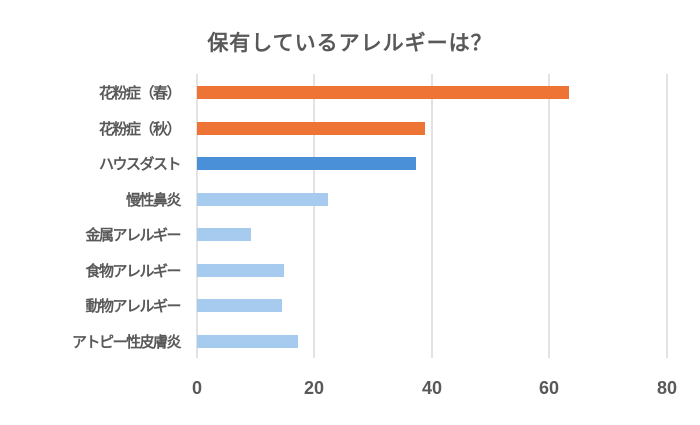 Image resolution: width=700 pixels, height=425 pixels. What do you see at coordinates (133, 235) in the screenshot?
I see `y-label: 金属アレルギー` at bounding box center [133, 235].